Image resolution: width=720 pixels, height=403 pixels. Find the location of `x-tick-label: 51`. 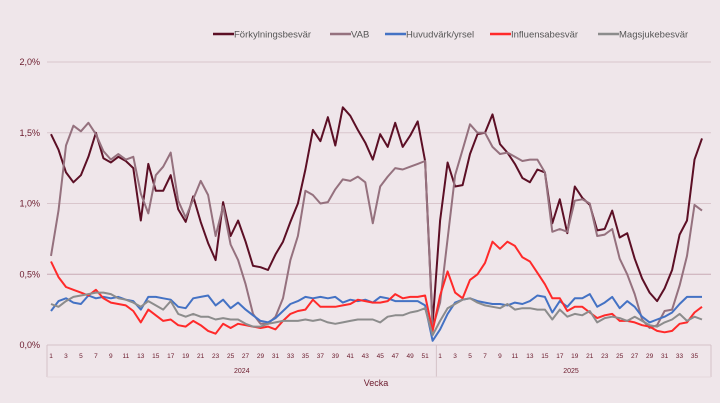

x-tick-label: 51 is located at coordinates (426, 356).